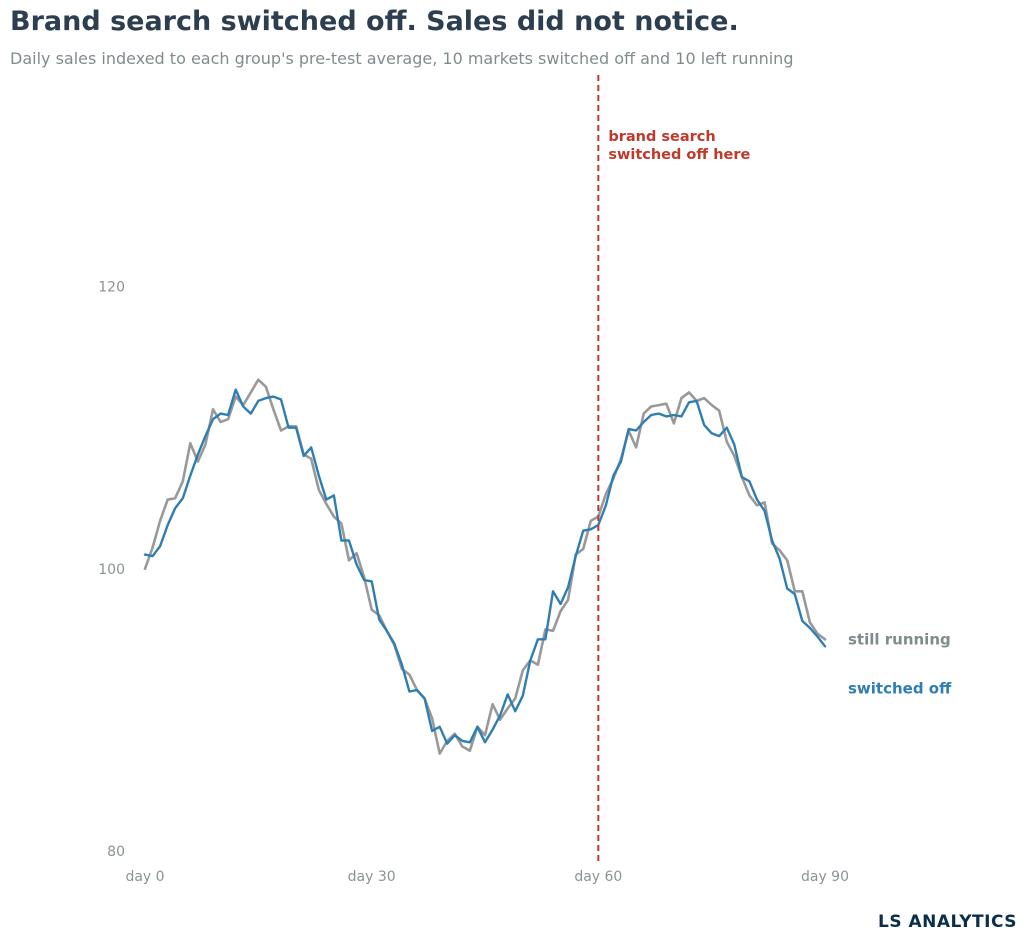 The image size is (1028, 943). Describe the element at coordinates (679, 146) in the screenshot. I see `annotation-label: brand search switched off here` at that location.